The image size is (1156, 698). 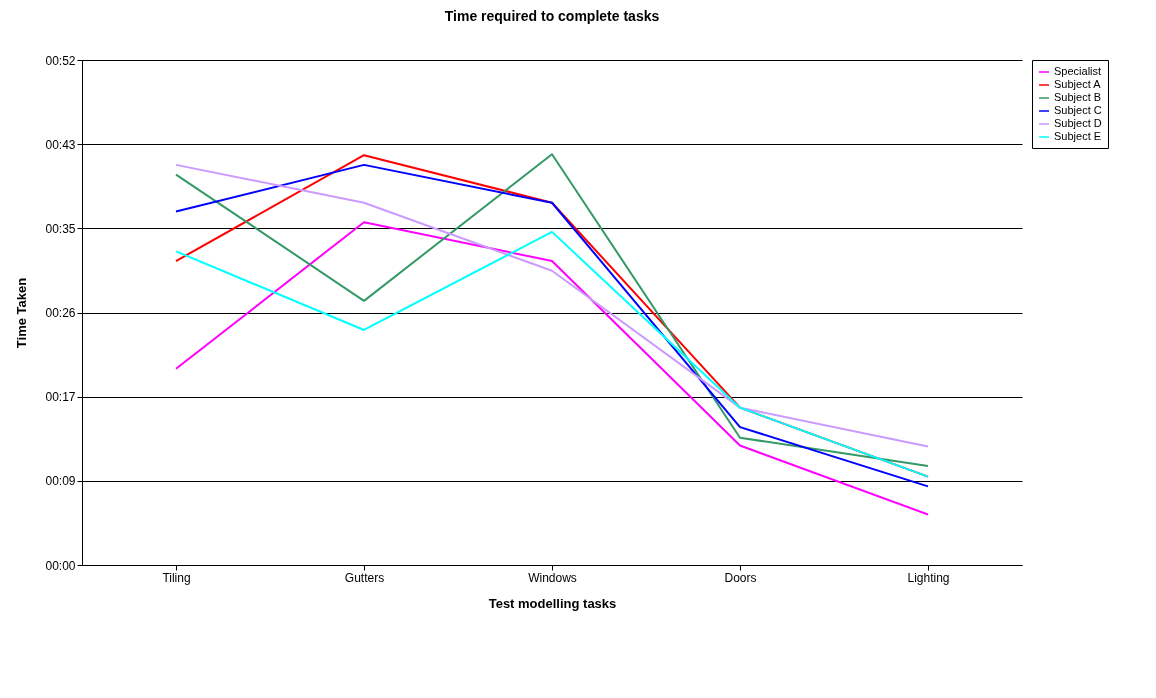 I want to click on x-tick-label: Doors, so click(x=740, y=577).